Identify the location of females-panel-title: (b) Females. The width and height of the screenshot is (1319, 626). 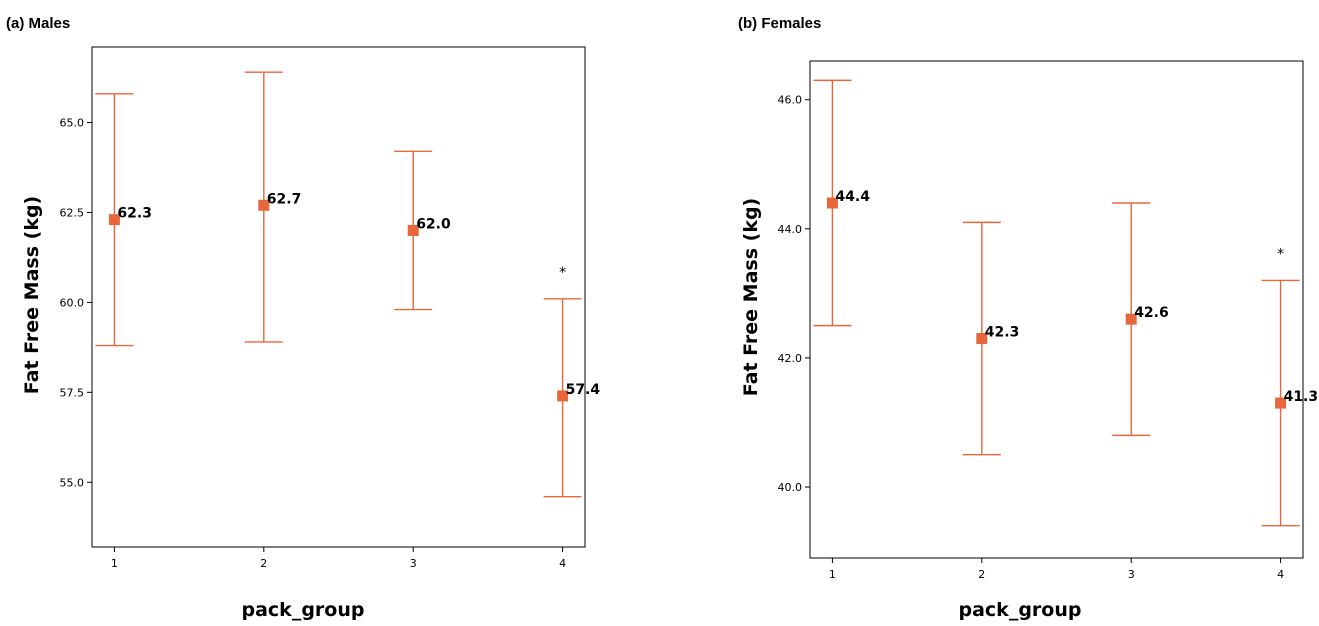
(779, 23).